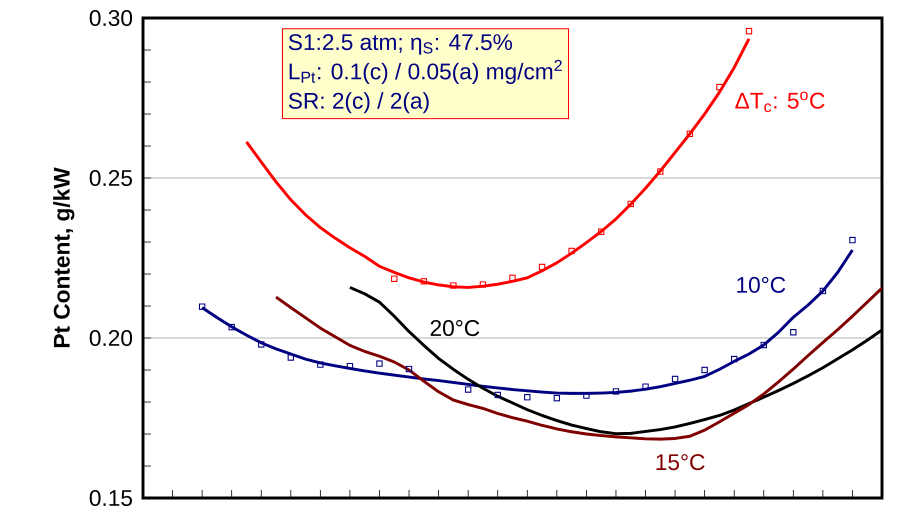 This screenshot has height=512, width=913. What do you see at coordinates (111, 338) in the screenshot?
I see `y-tick-label: 0.20` at bounding box center [111, 338].